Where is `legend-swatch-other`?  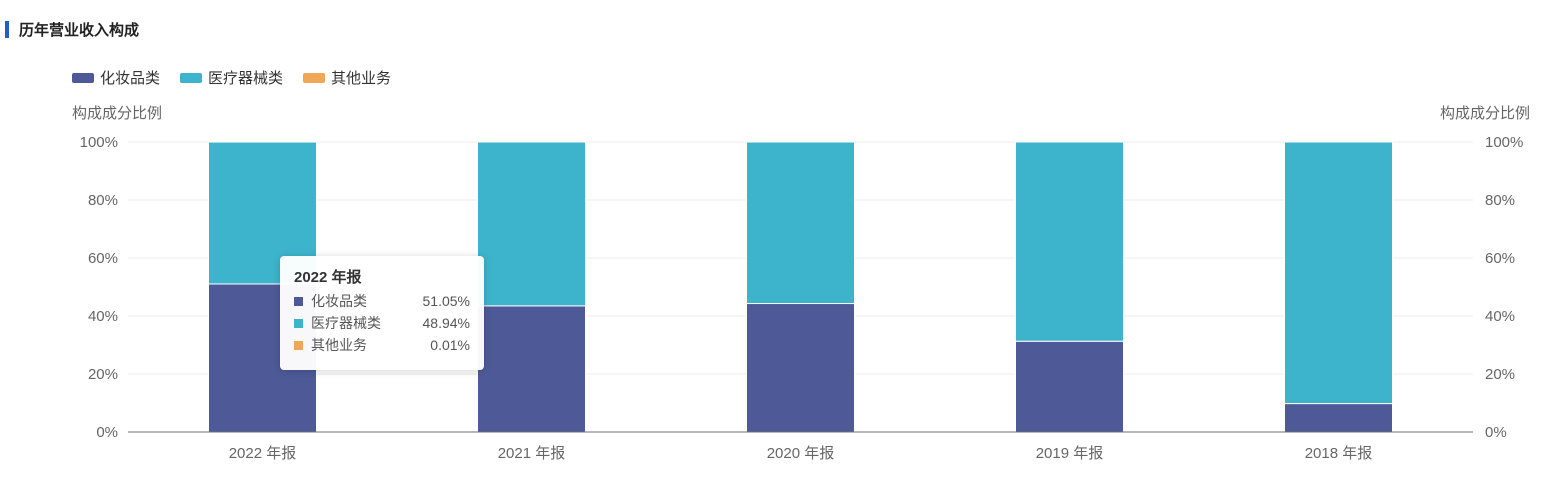 legend-swatch-other is located at coordinates (314, 77).